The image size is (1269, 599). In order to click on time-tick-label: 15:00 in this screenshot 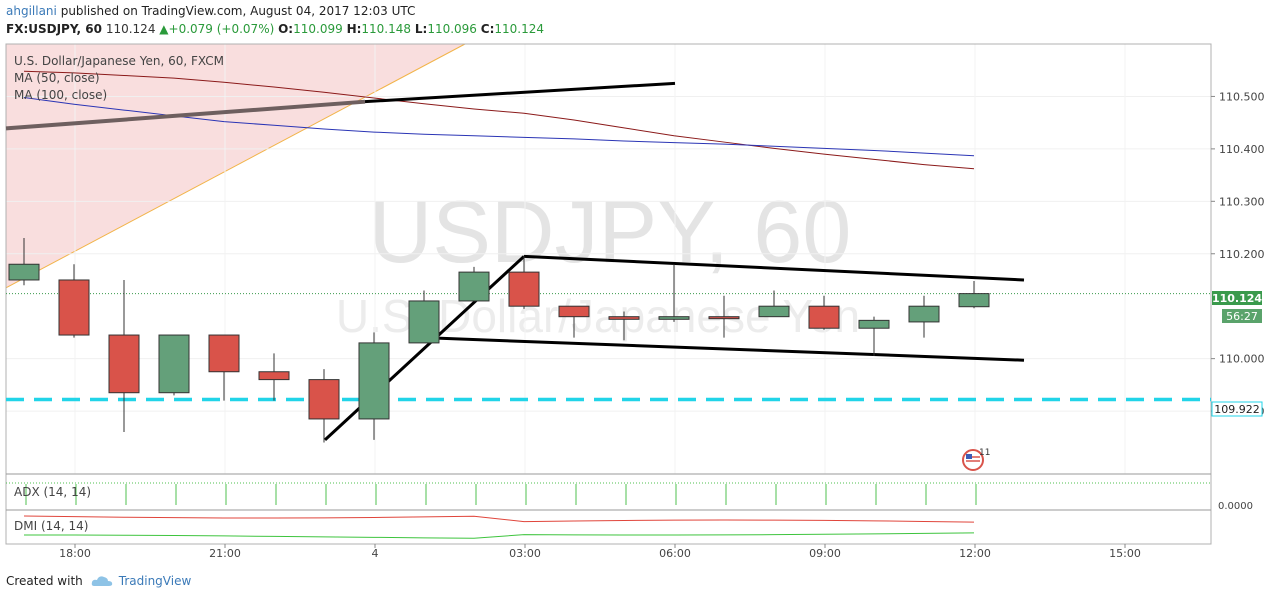, I will do `click(1125, 553)`.